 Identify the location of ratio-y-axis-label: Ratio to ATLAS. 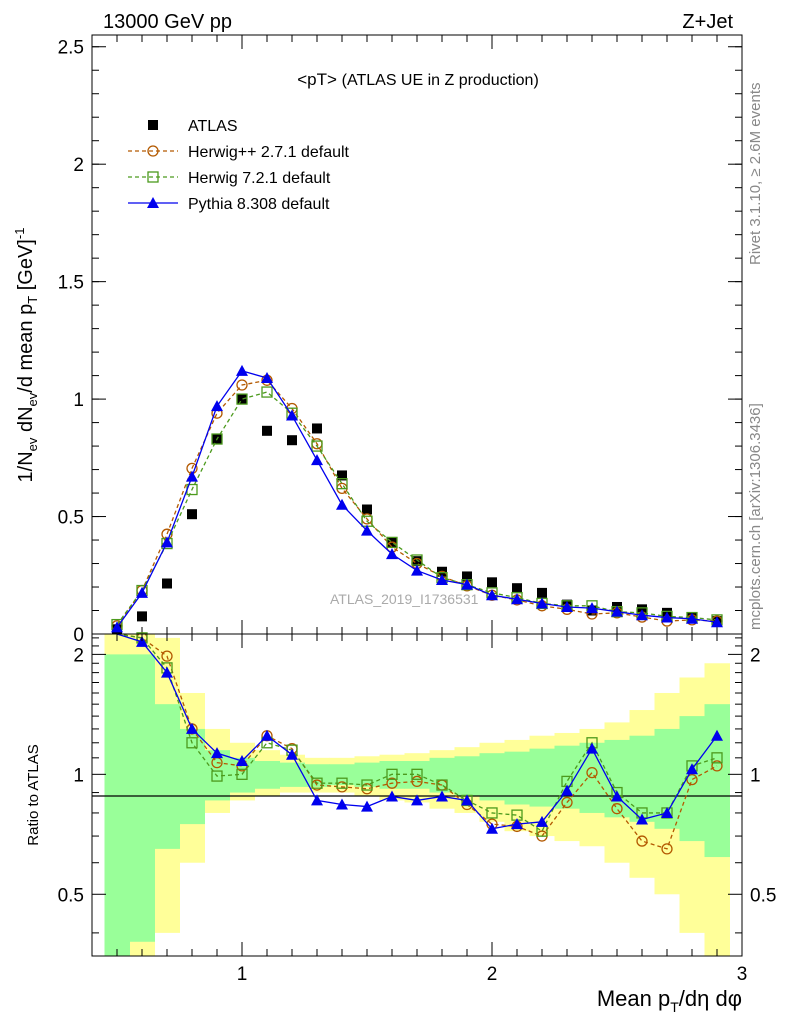
(33, 794).